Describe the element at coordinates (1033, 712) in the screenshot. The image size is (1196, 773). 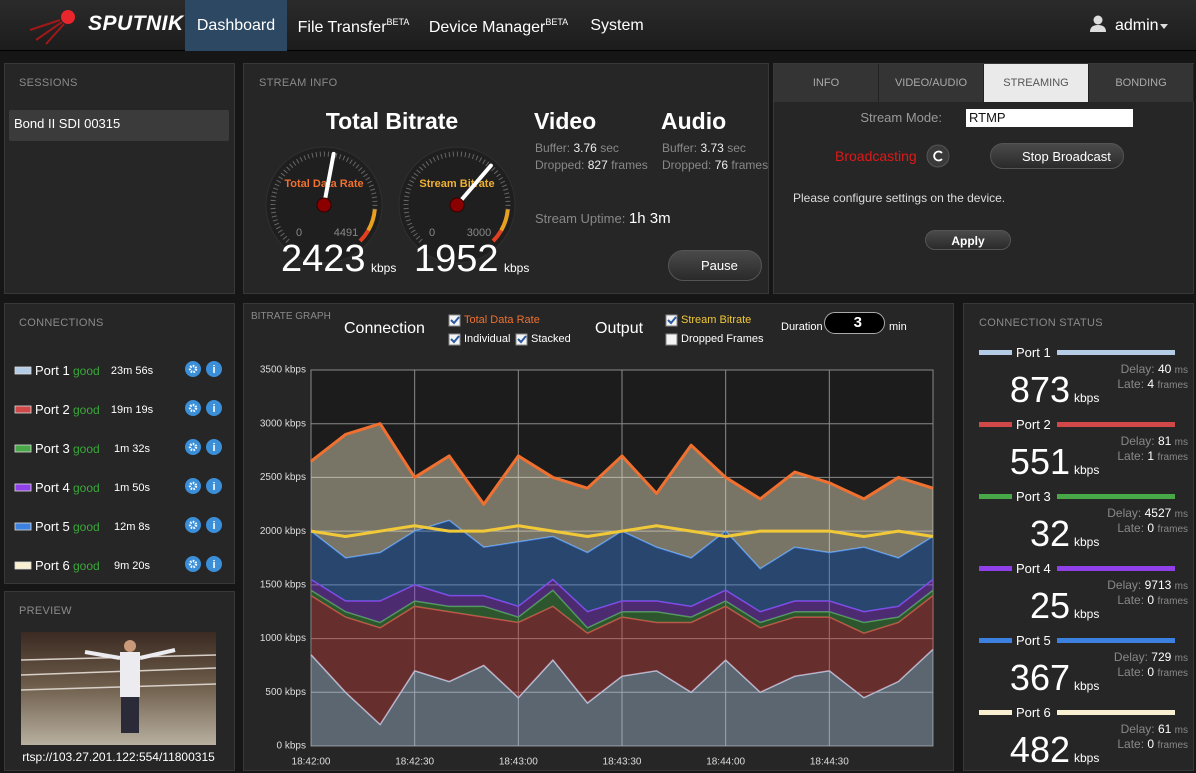
I see `status-port-name: Port 6` at that location.